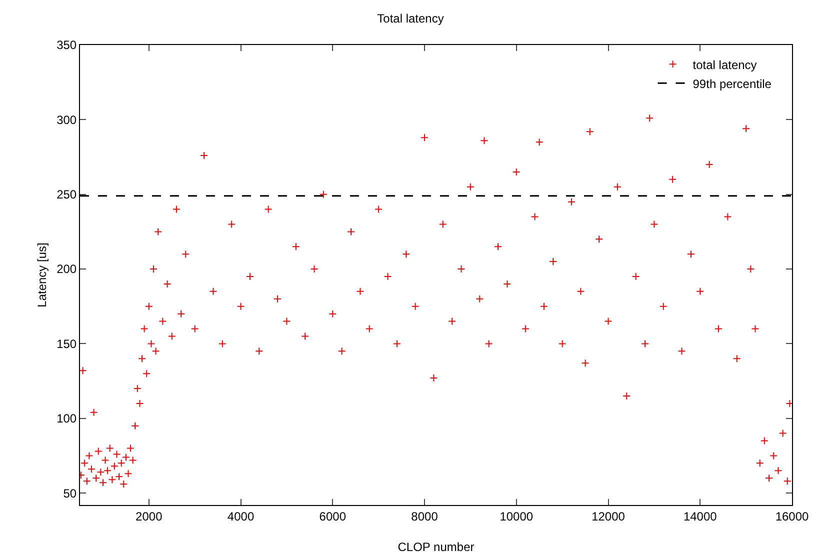 The height and width of the screenshot is (555, 821). What do you see at coordinates (66, 45) in the screenshot?
I see `y-tick-label: 350` at bounding box center [66, 45].